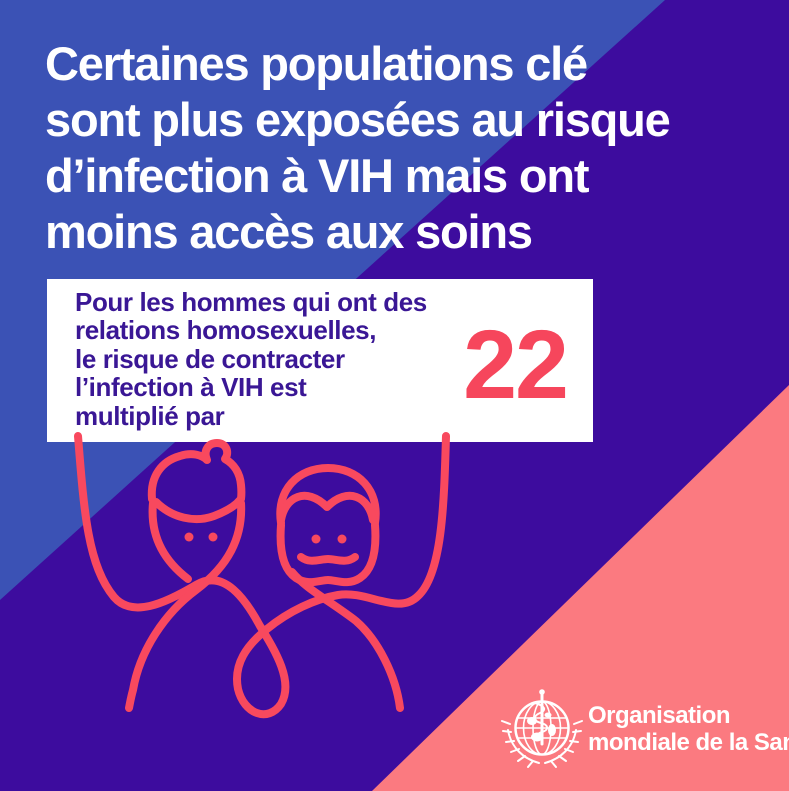 Image resolution: width=789 pixels, height=791 pixels. Describe the element at coordinates (170, 541) in the screenshot. I see `left-man-cheek-left` at that location.